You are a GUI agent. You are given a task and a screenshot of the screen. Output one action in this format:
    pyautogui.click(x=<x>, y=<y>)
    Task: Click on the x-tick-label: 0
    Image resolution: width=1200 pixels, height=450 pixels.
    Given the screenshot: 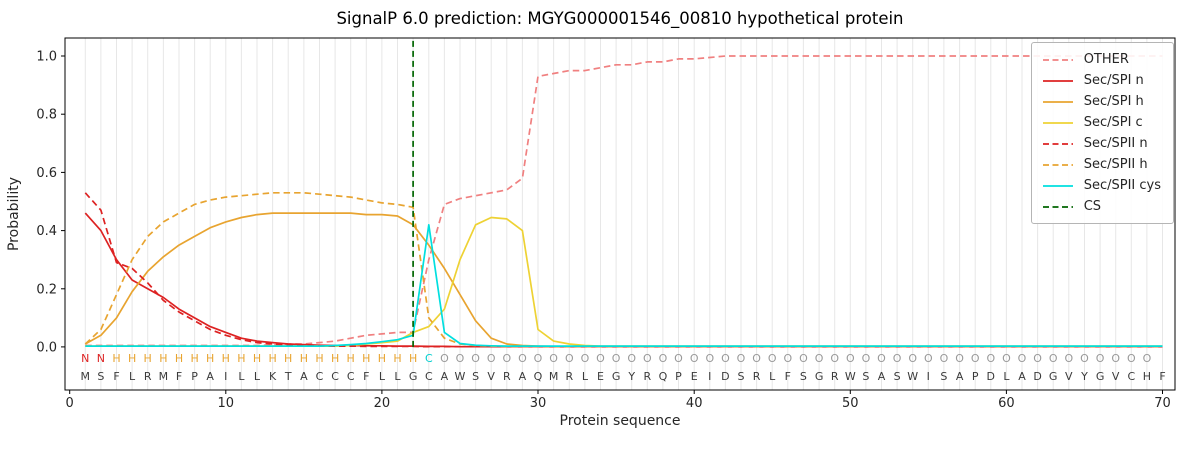 What is the action you would take?
    pyautogui.click(x=70, y=403)
    